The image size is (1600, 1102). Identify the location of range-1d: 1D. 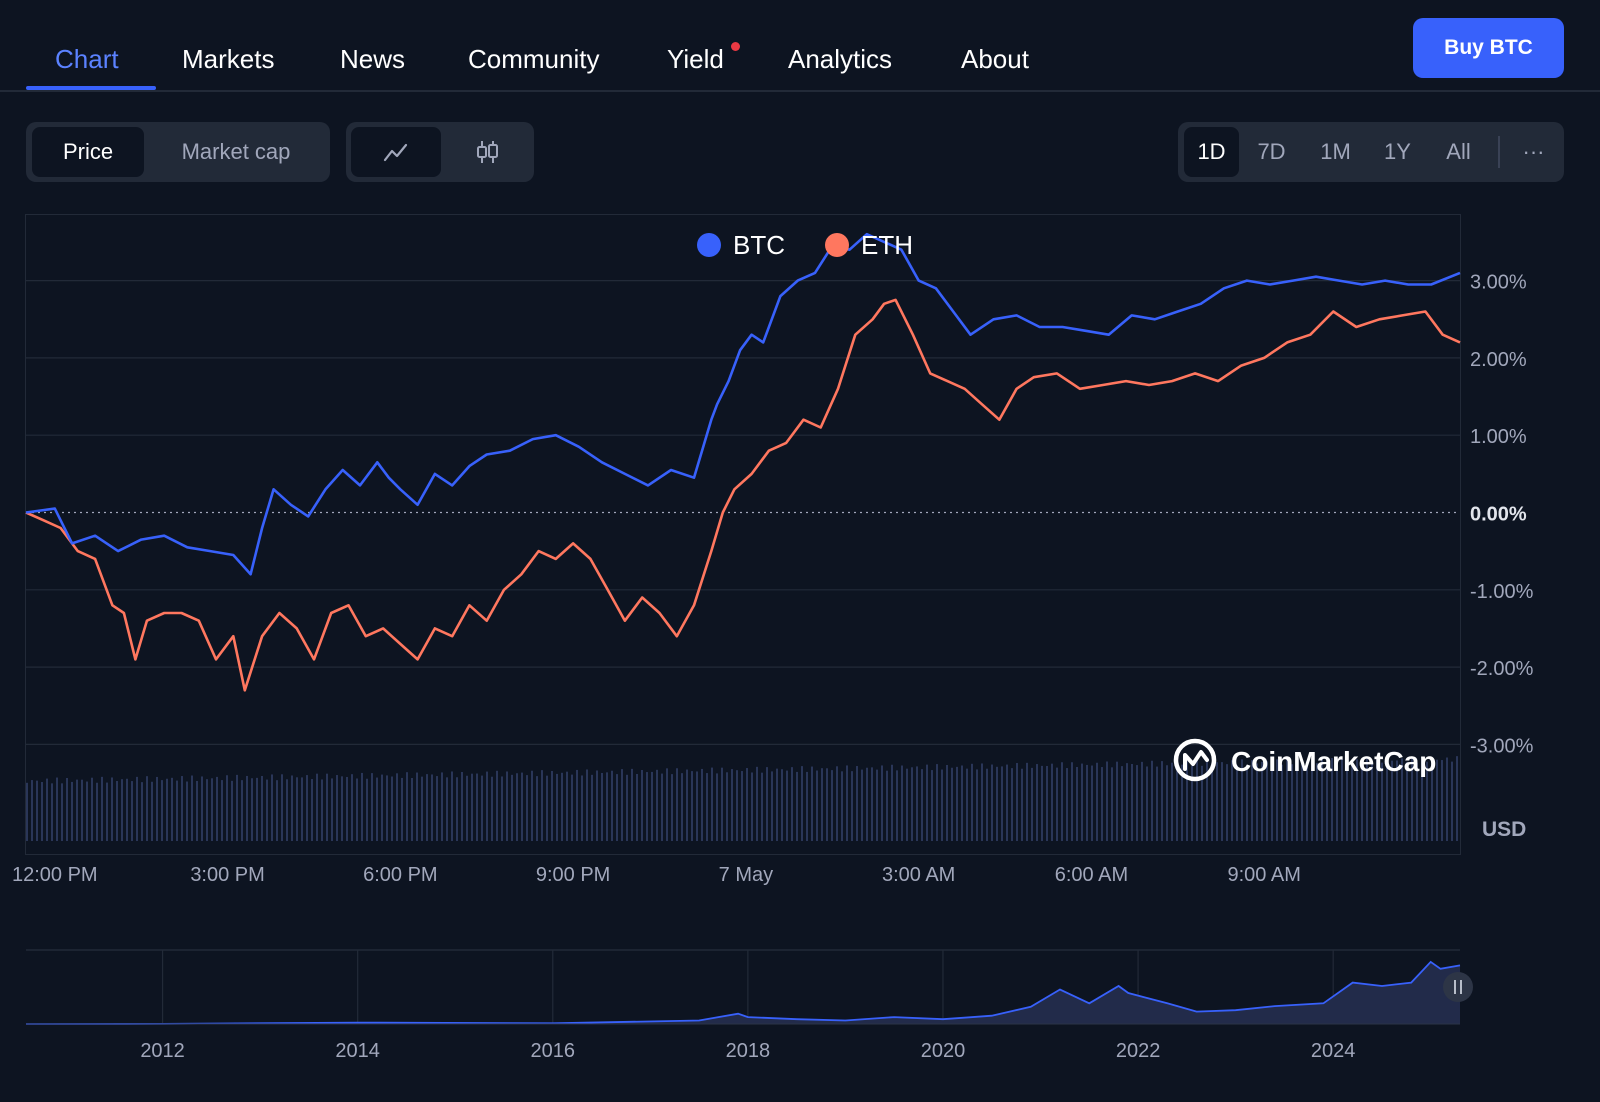
(1211, 152).